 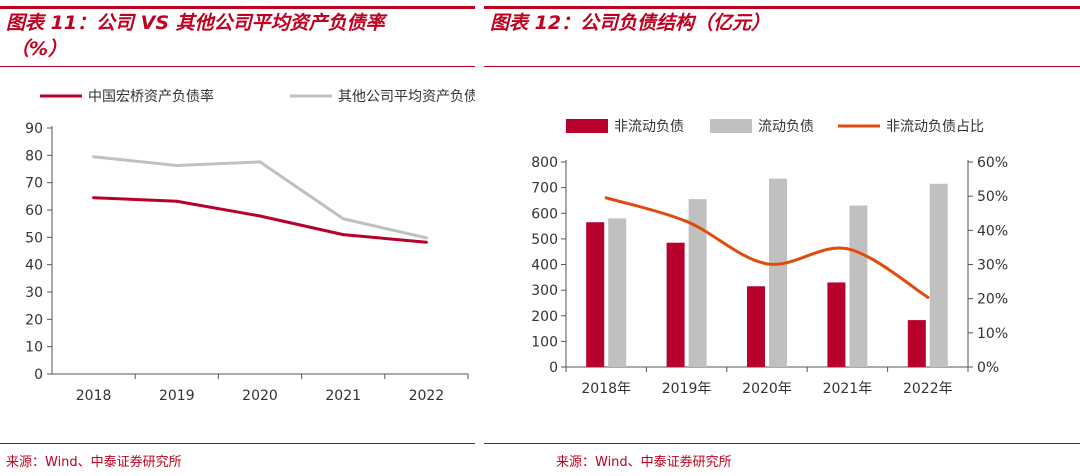 I want to click on left-y-tick-label: 300, so click(x=544, y=291).